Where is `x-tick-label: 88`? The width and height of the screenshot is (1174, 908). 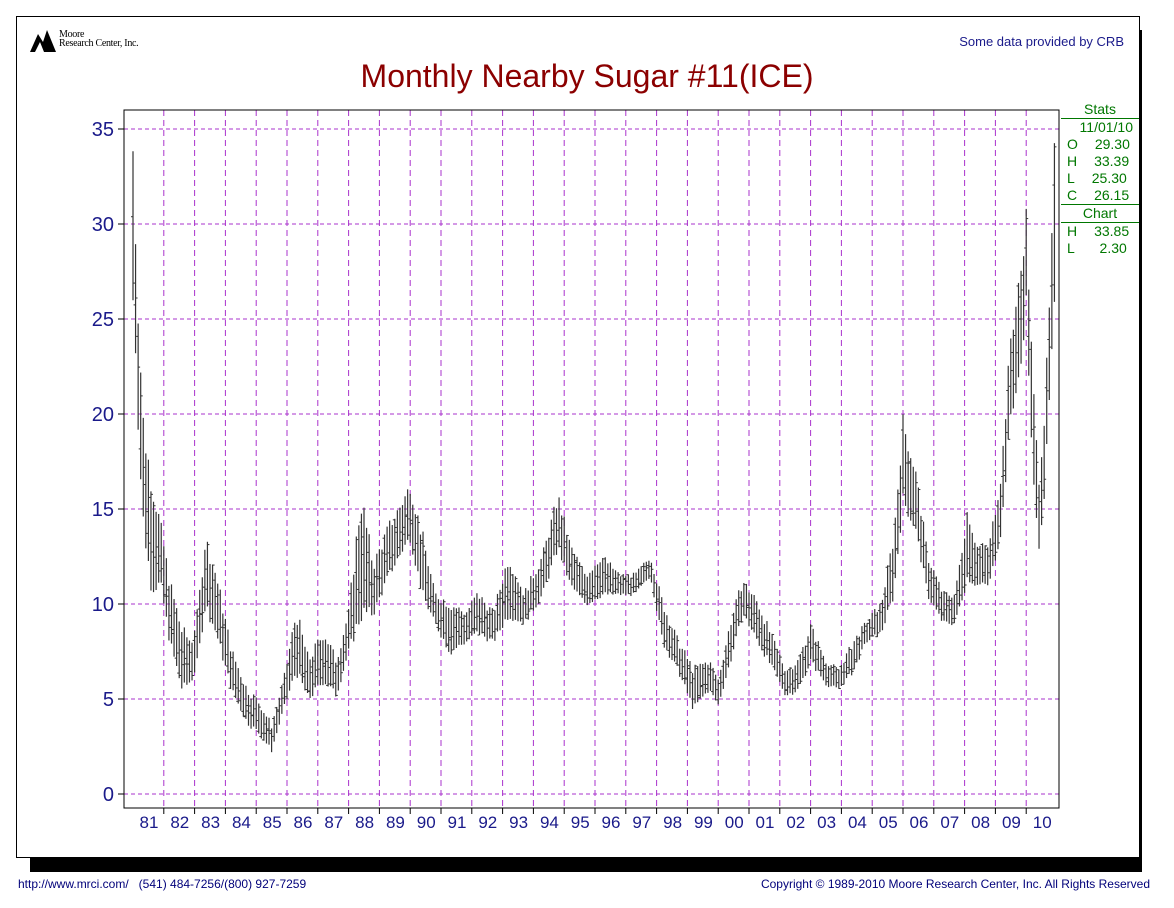 x-tick-label: 88 is located at coordinates (364, 822).